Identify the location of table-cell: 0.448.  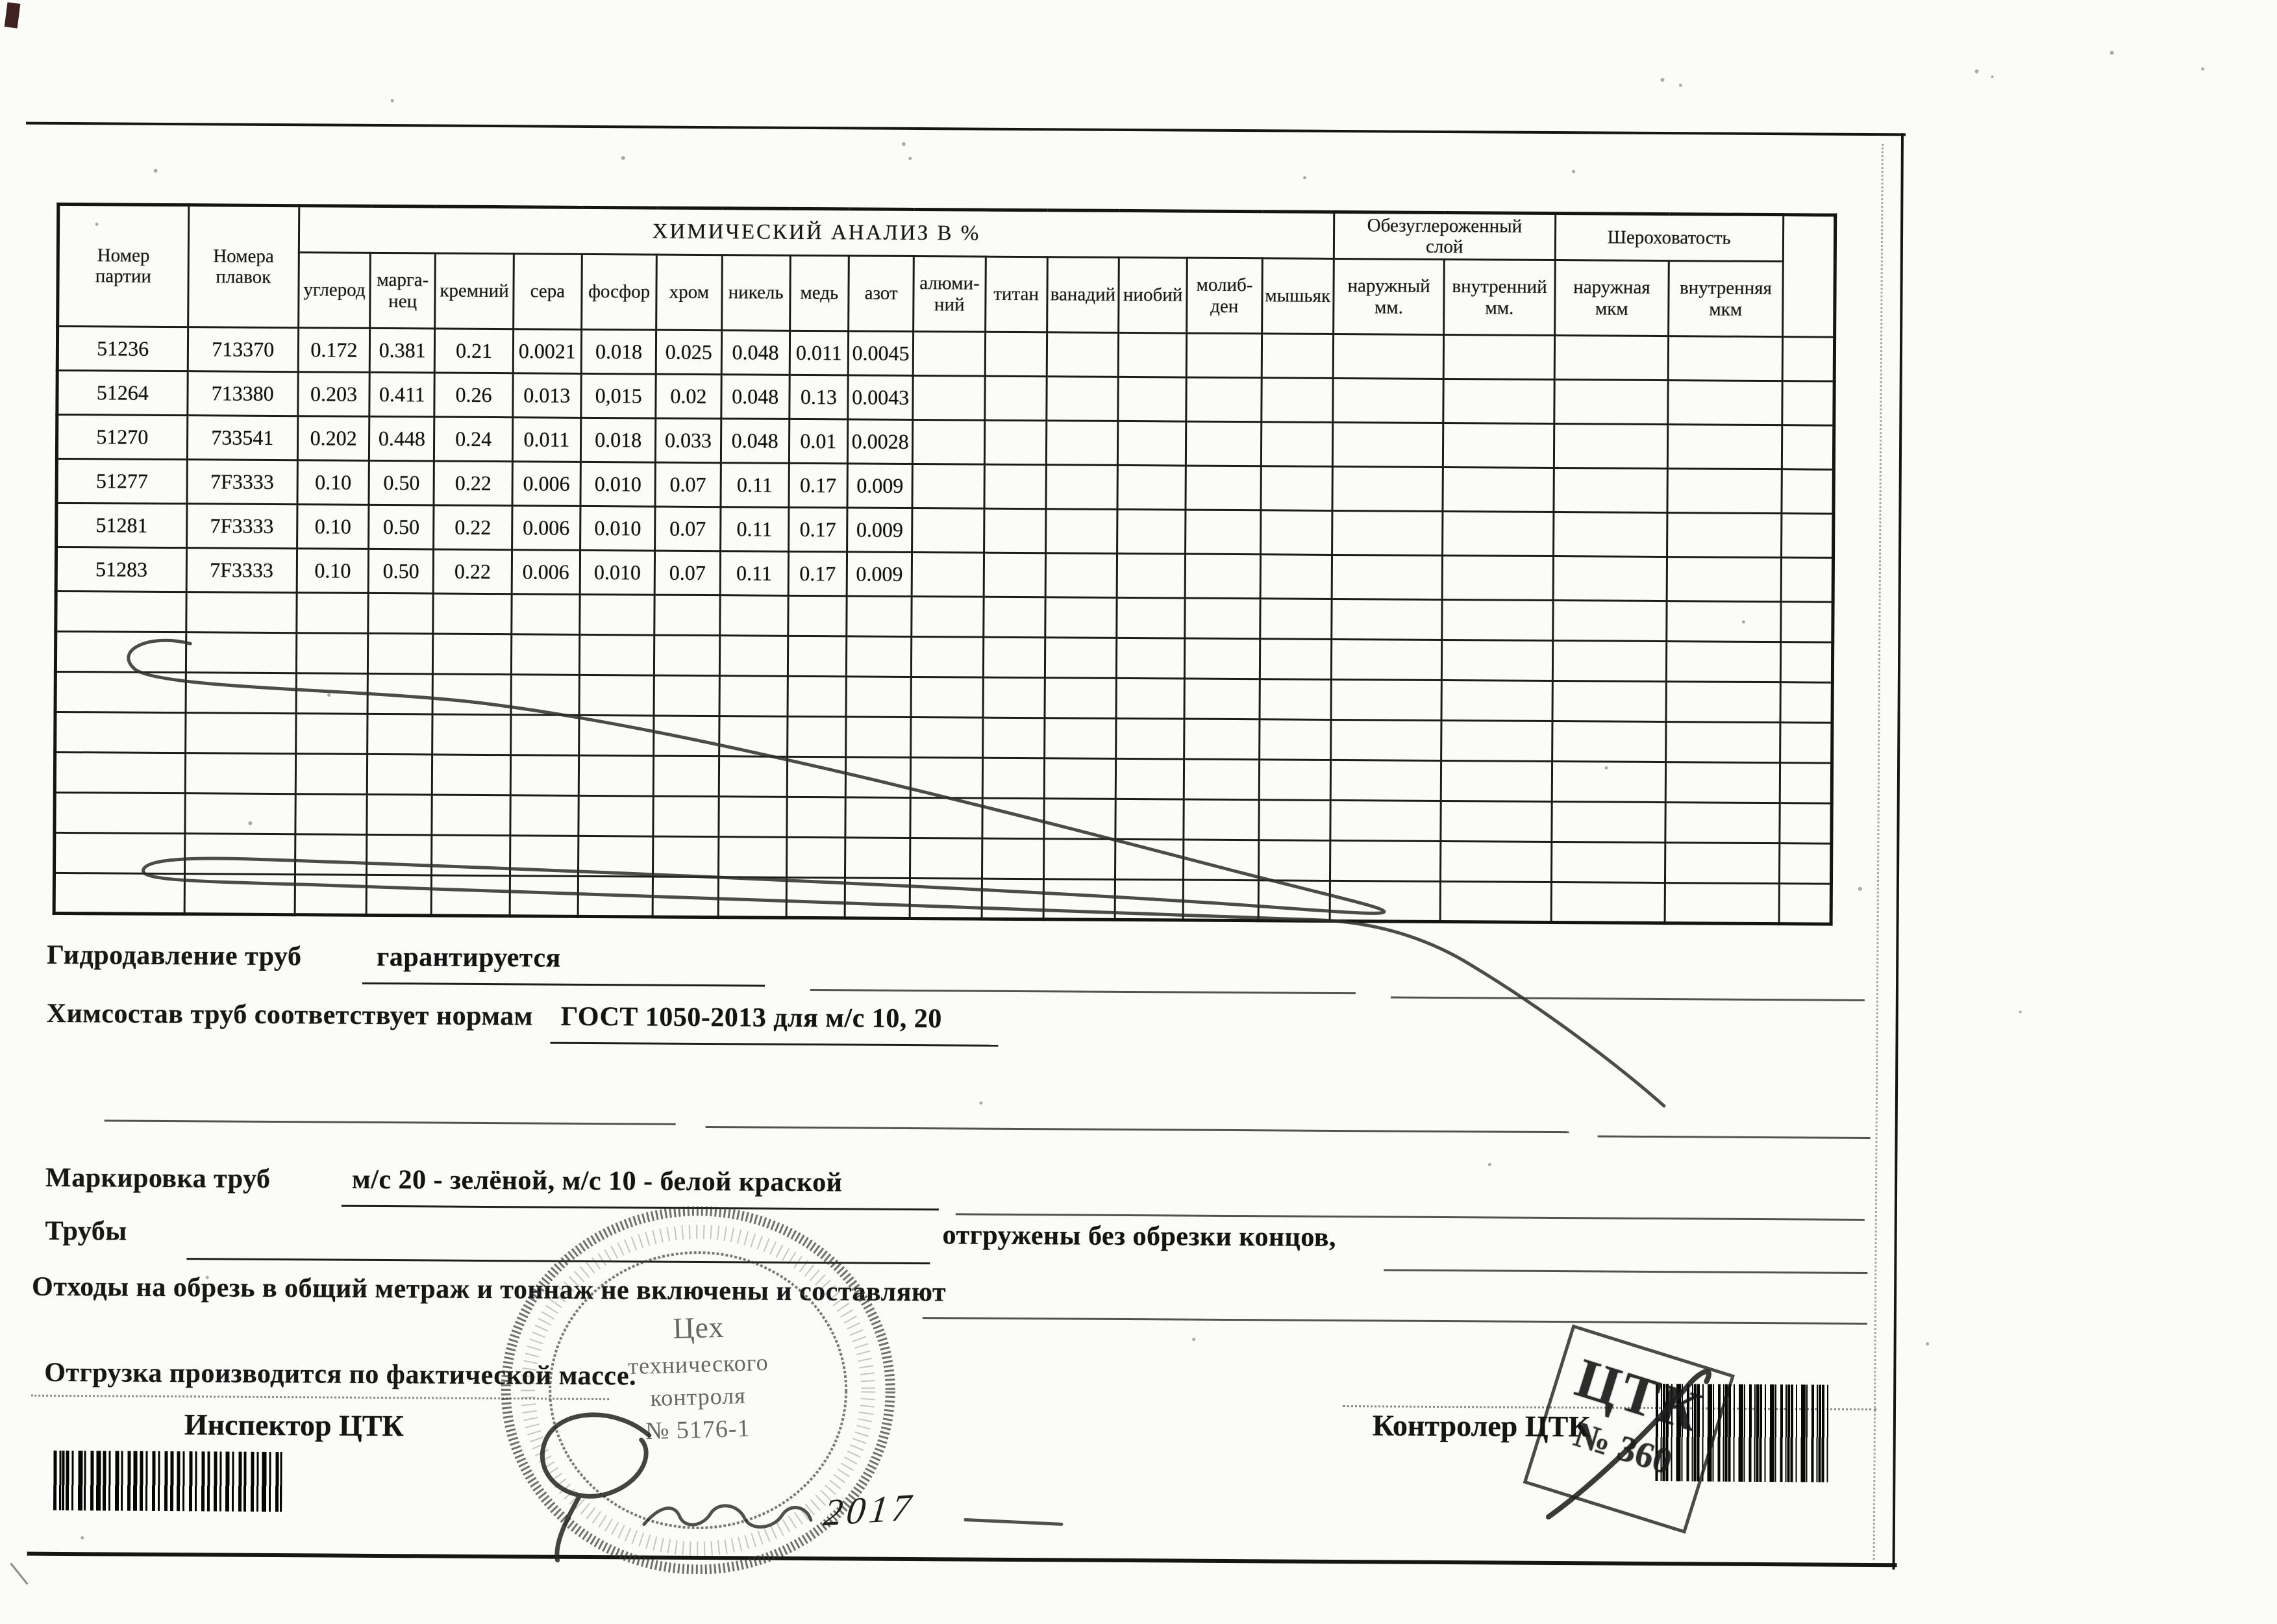
(402, 438).